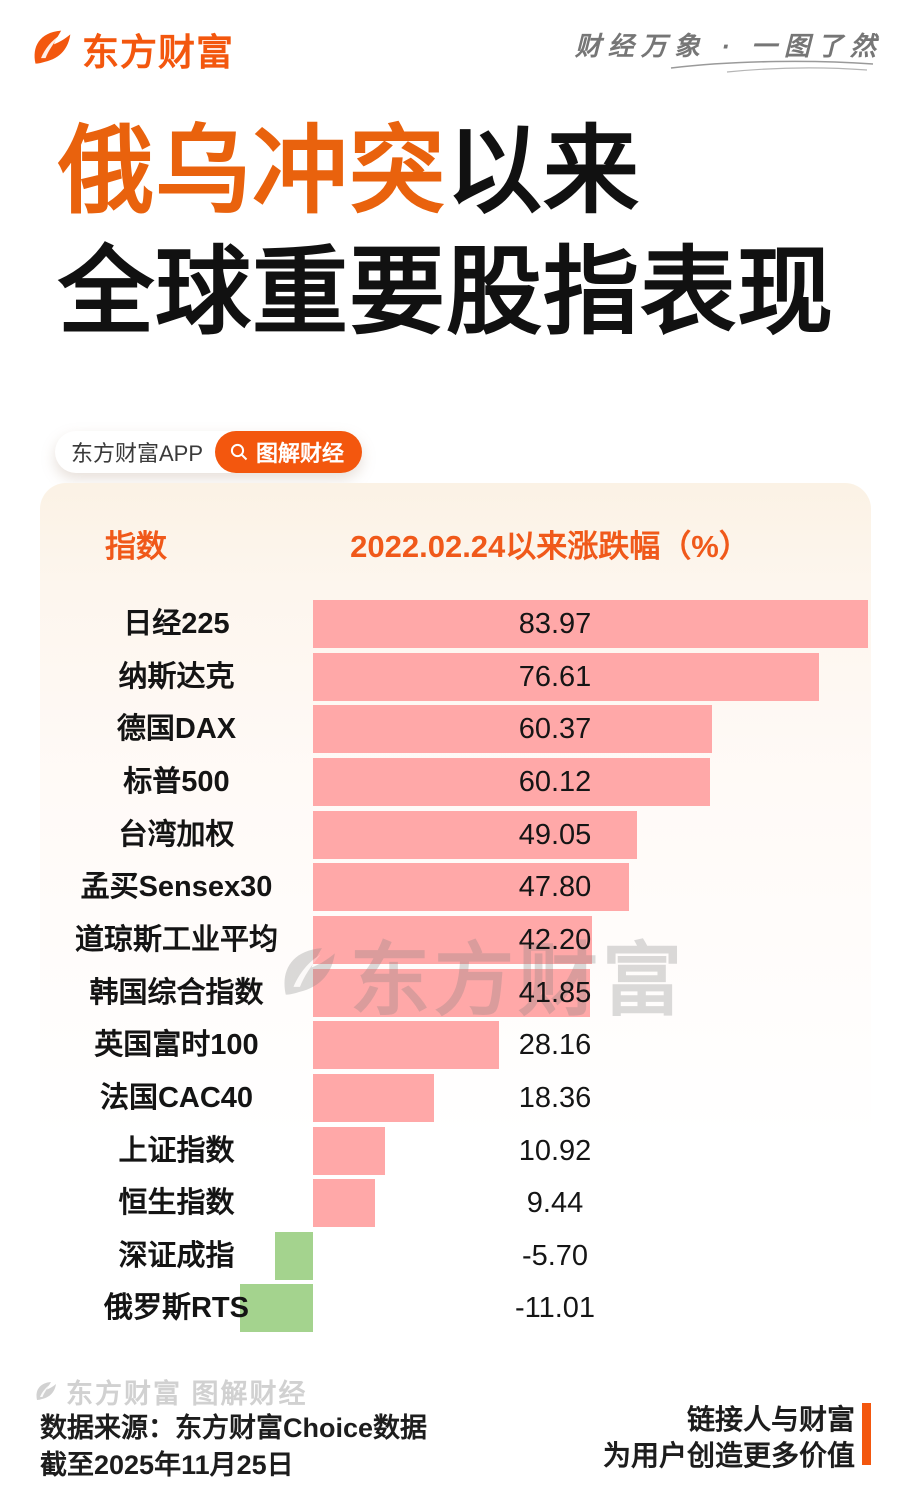  I want to click on footer-watermark-text: 东方财富 图解财经, so click(187, 1394).